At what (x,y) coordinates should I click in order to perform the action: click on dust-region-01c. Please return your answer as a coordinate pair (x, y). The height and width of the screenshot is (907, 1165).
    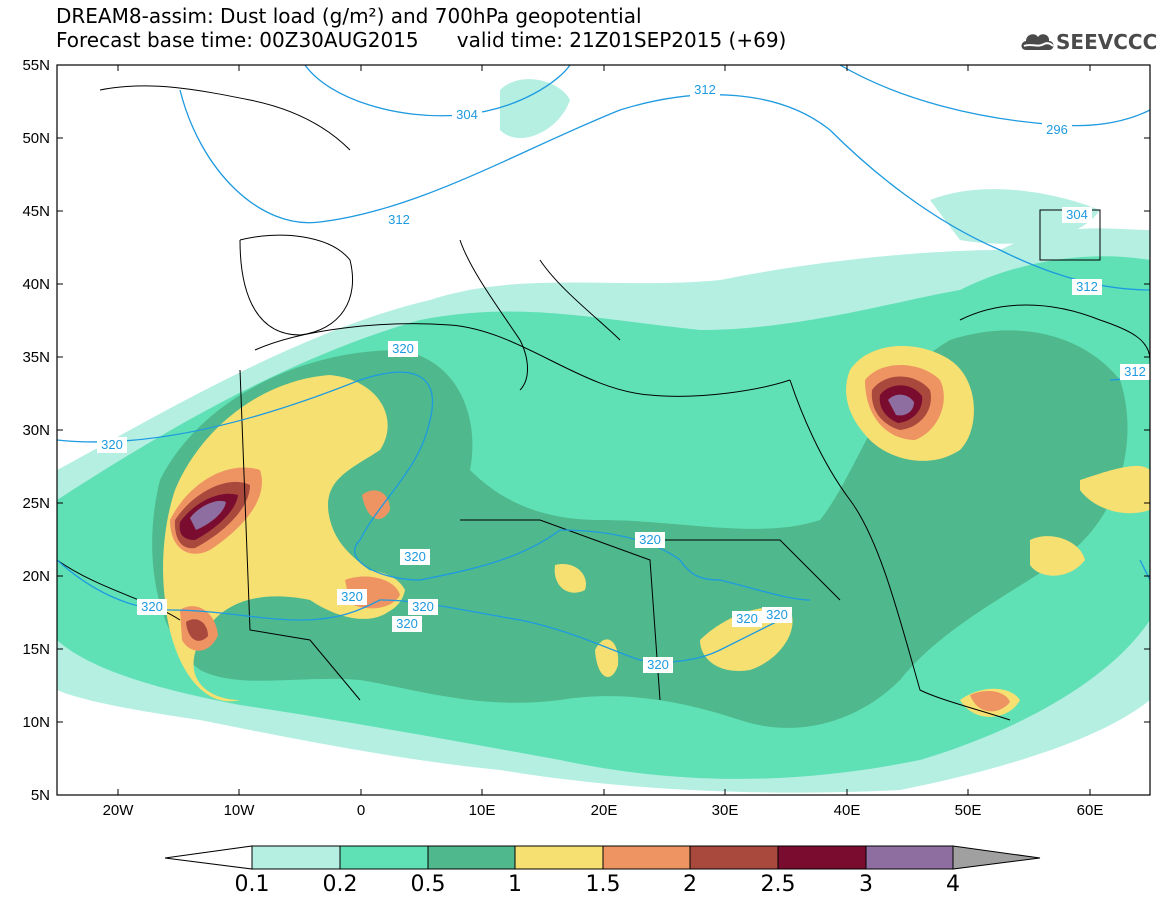
    Looking at the image, I should click on (535, 109).